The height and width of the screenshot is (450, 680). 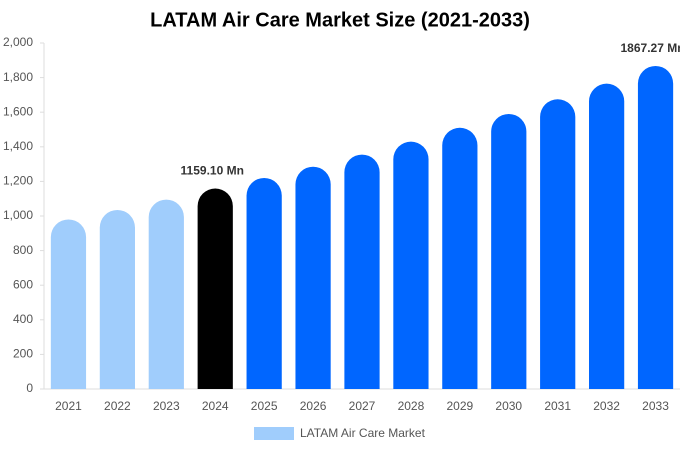 What do you see at coordinates (459, 406) in the screenshot?
I see `x-tick-label: 2029` at bounding box center [459, 406].